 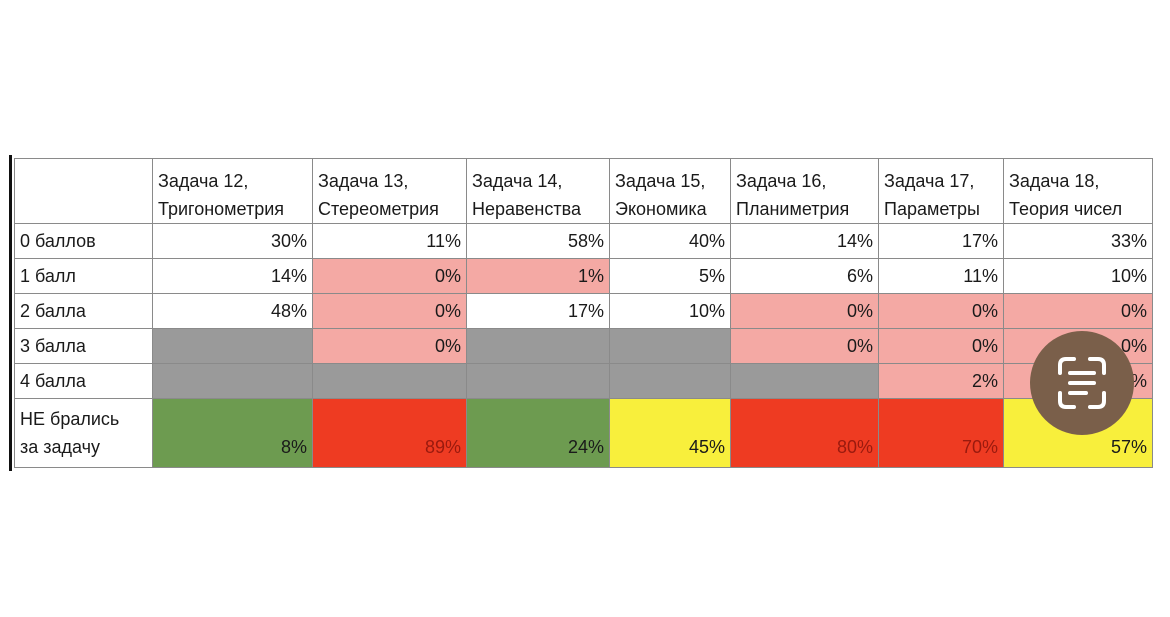 What do you see at coordinates (83, 433) in the screenshot?
I see `row-label: НЕ брались за задачу` at bounding box center [83, 433].